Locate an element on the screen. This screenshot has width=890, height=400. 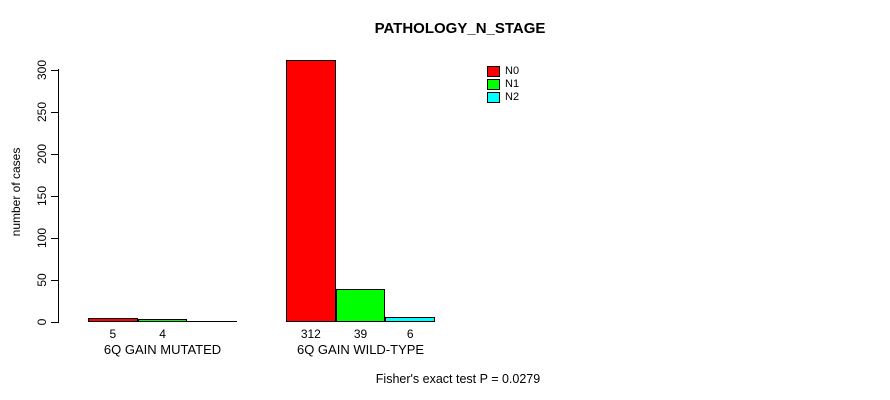
legend-swatch-n1 is located at coordinates (493, 84).